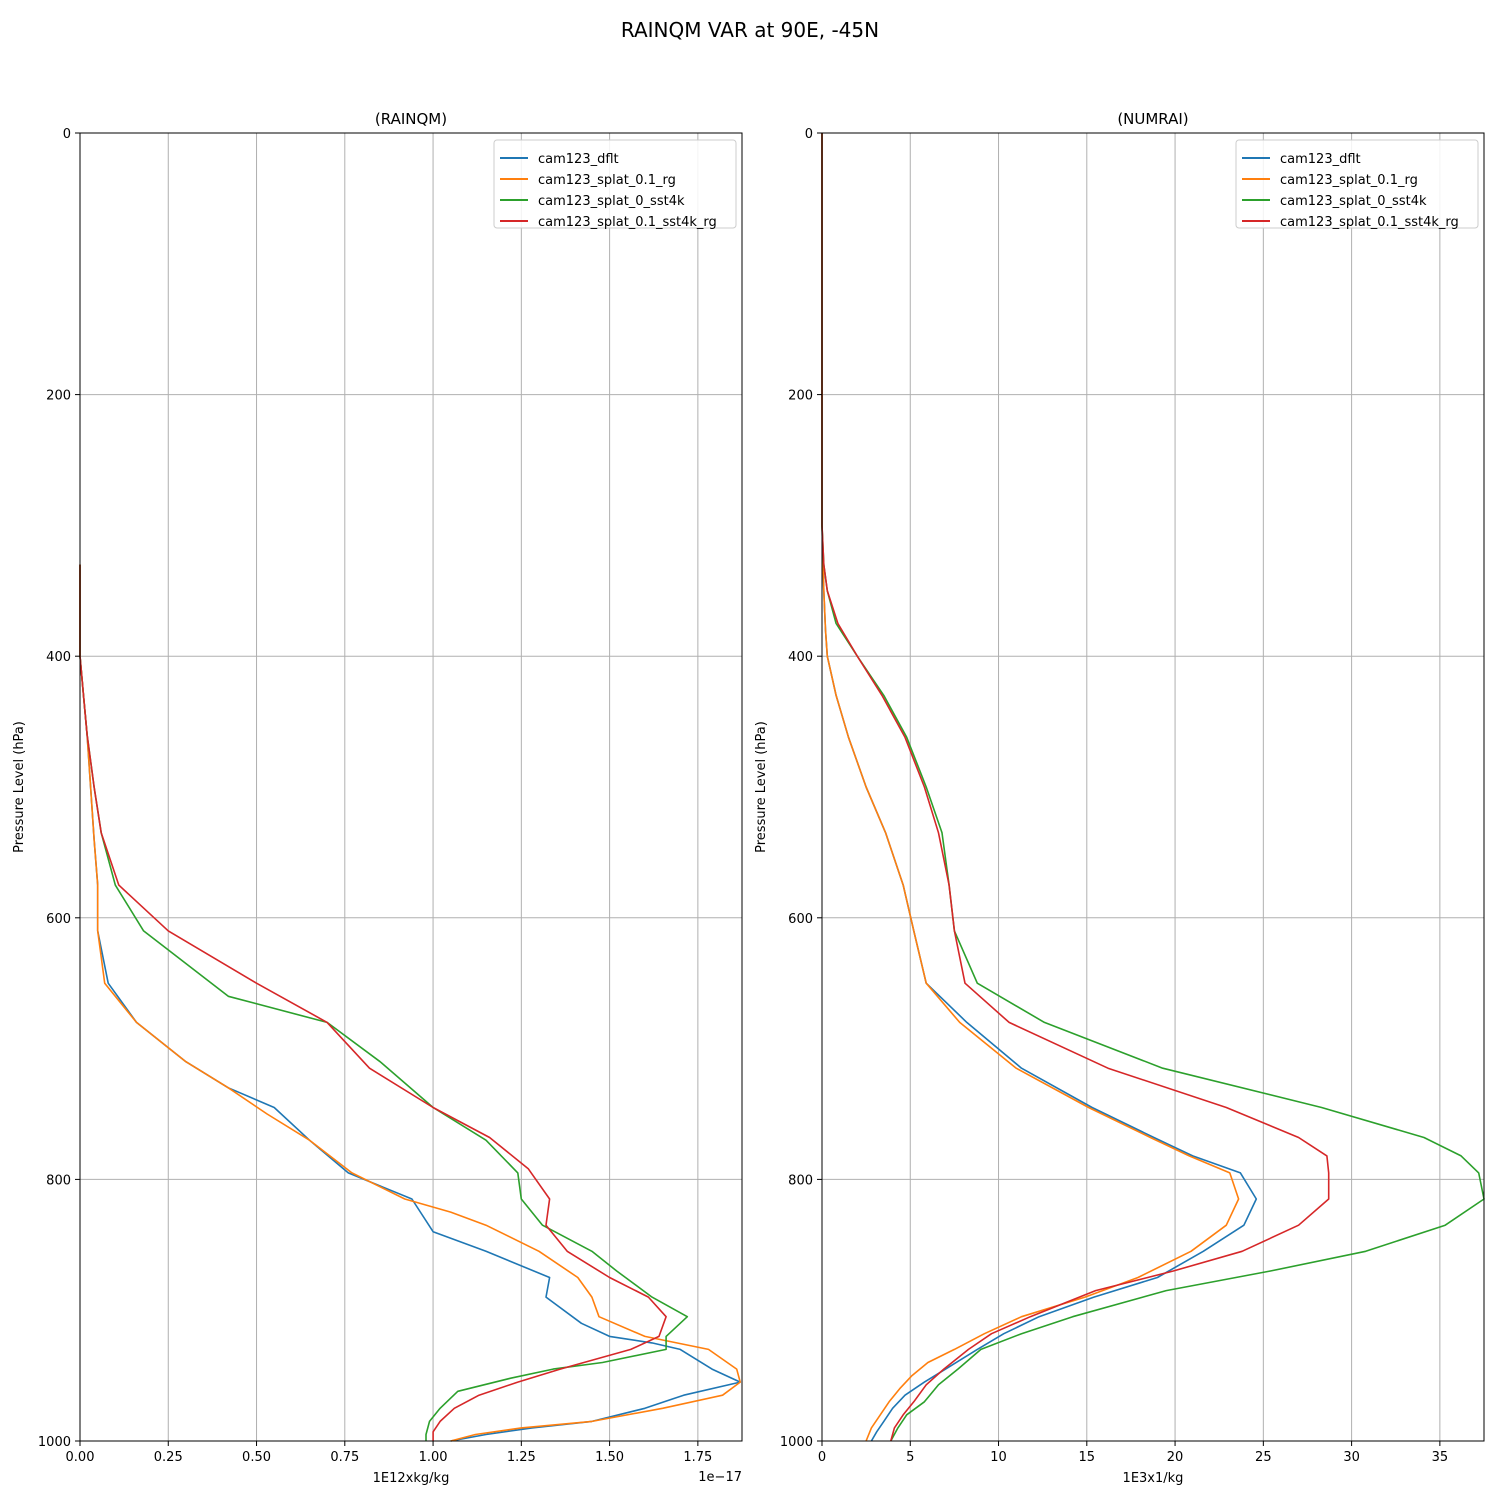  I want to click on x-tick-label: 1.75, so click(697, 1457).